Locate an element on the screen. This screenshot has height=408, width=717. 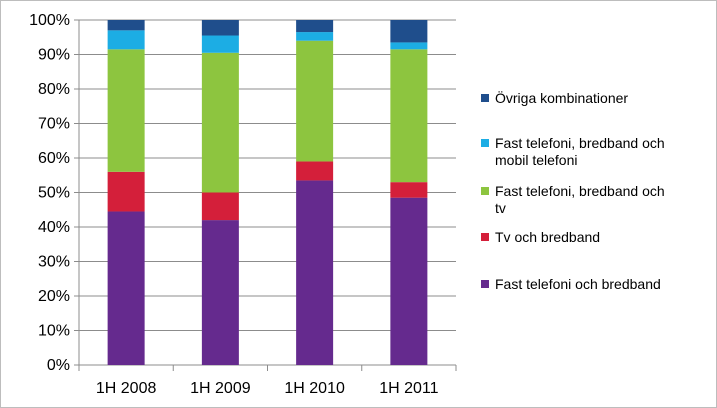
y-tick-label: 60% is located at coordinates (54, 158).